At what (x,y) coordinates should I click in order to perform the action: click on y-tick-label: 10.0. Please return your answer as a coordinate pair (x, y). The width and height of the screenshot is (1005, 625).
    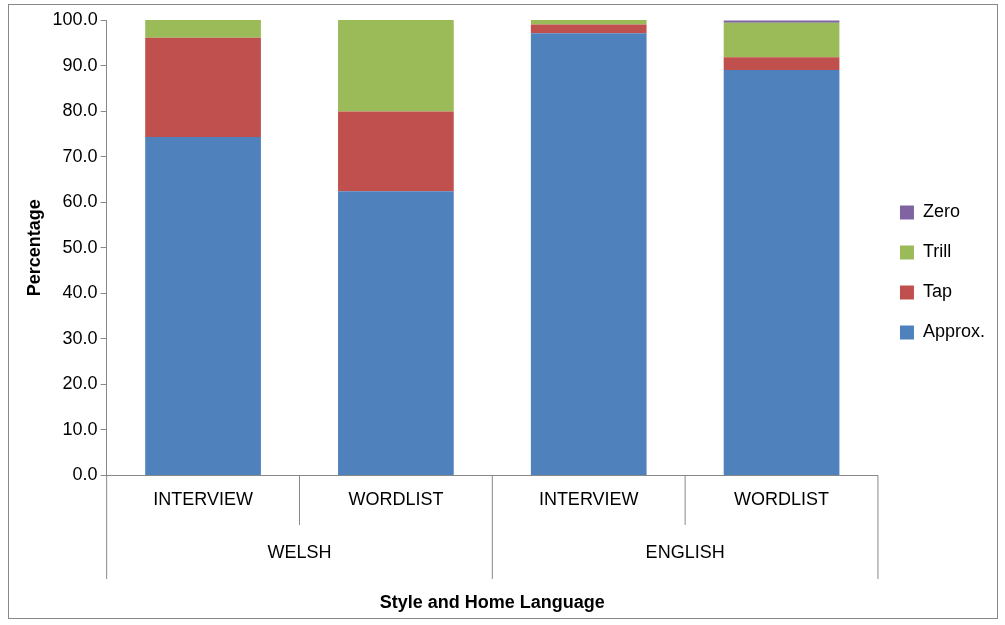
    Looking at the image, I should click on (80, 428).